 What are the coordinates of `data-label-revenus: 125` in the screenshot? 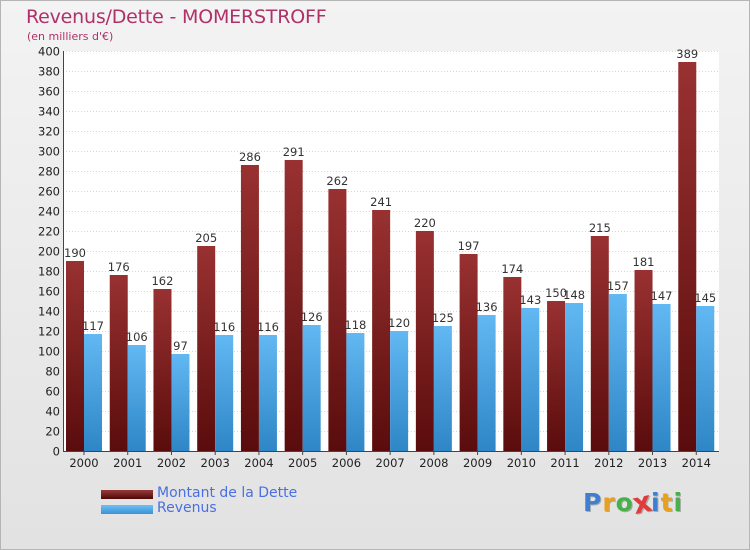 It's located at (443, 318).